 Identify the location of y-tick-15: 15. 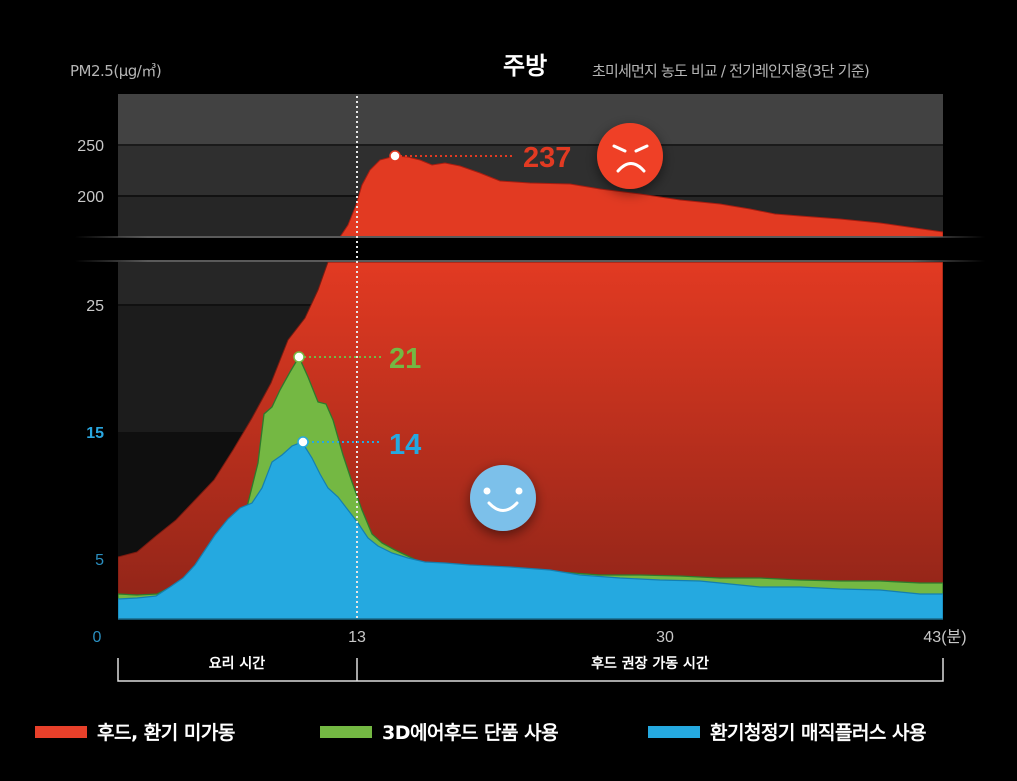
(95, 433).